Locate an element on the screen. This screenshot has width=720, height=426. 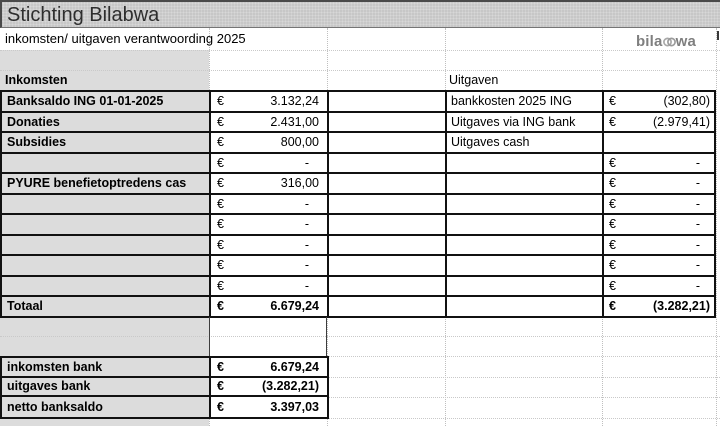
sheet-title: Stichting Bilabwa is located at coordinates (83, 15).